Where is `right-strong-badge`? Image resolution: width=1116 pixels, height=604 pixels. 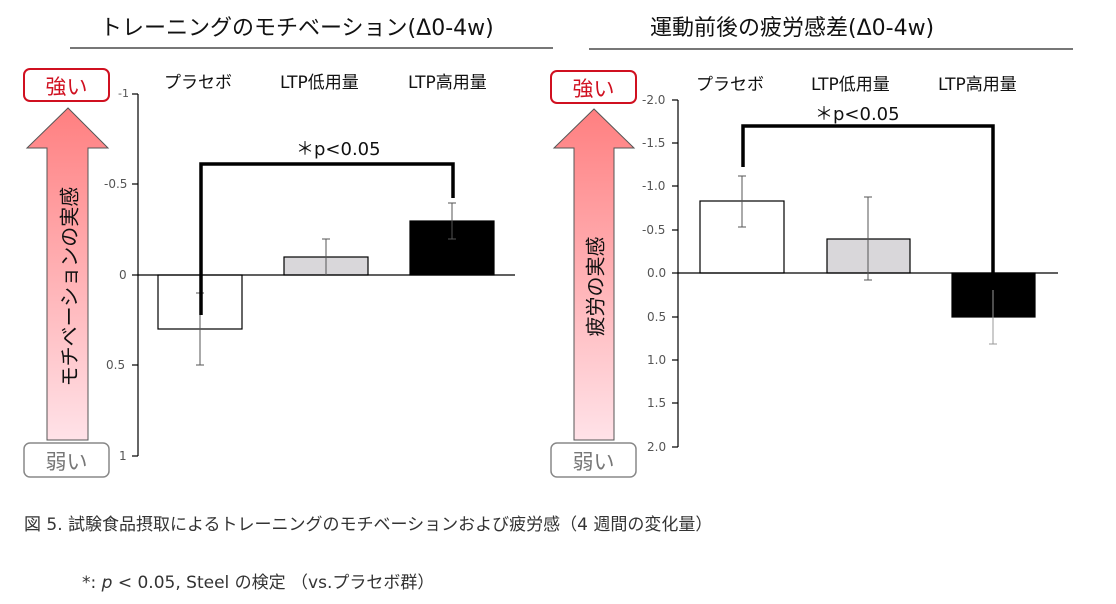 right-strong-badge is located at coordinates (593, 87).